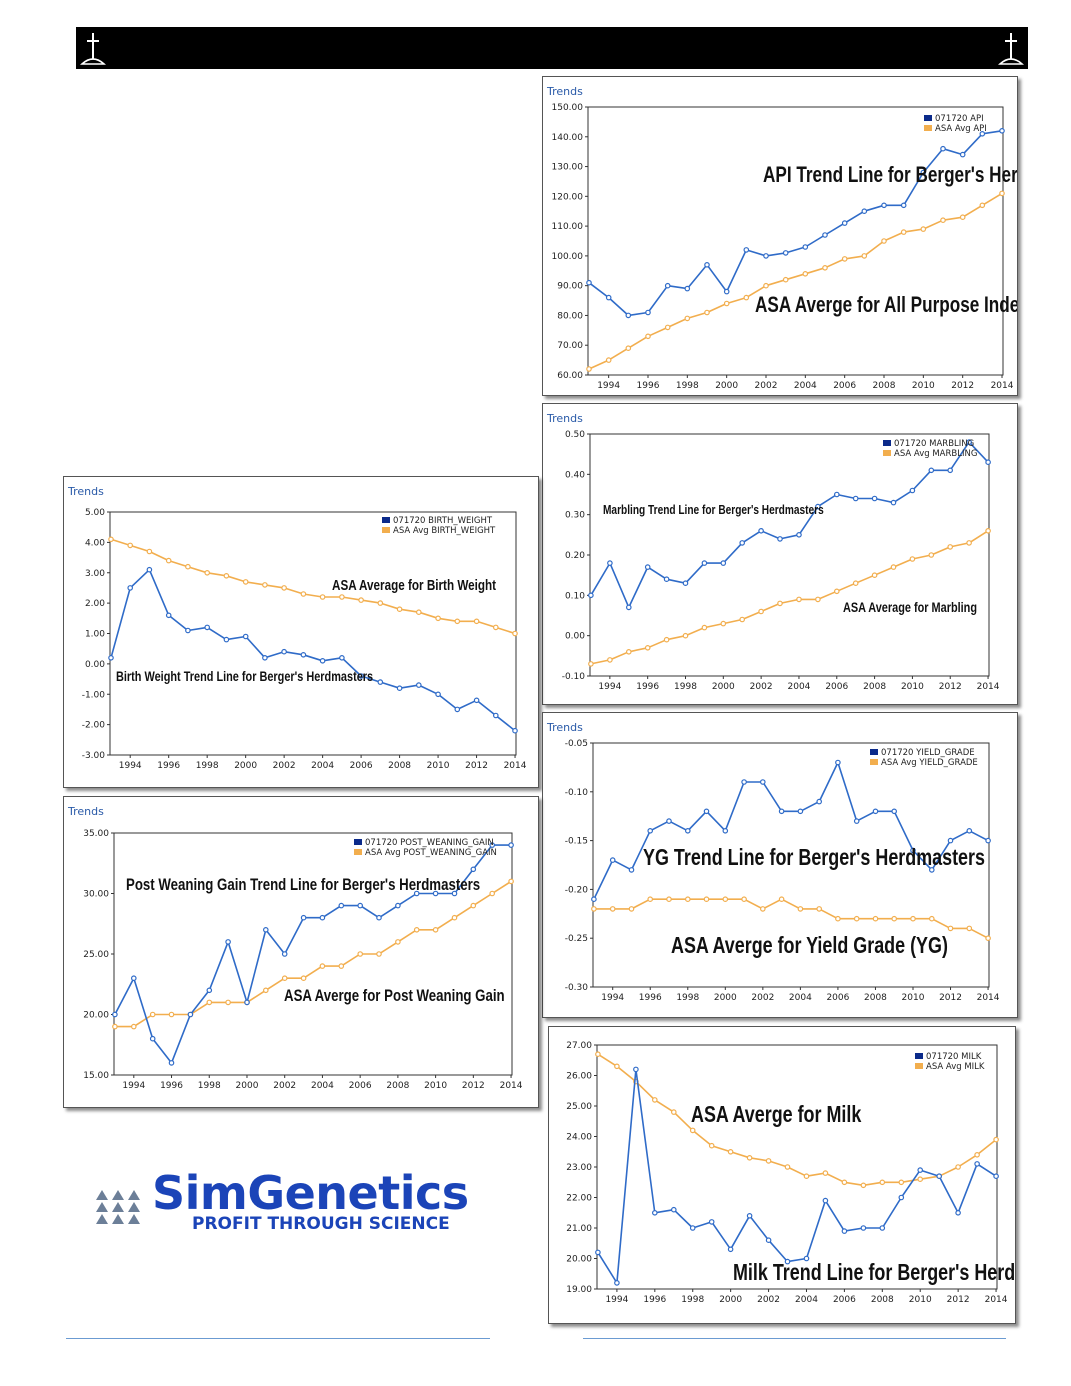 This screenshot has height=1386, width=1071. Describe the element at coordinates (431, 853) in the screenshot. I see `legend-entry: ASA Avg POST_WEANING_GAIN` at that location.